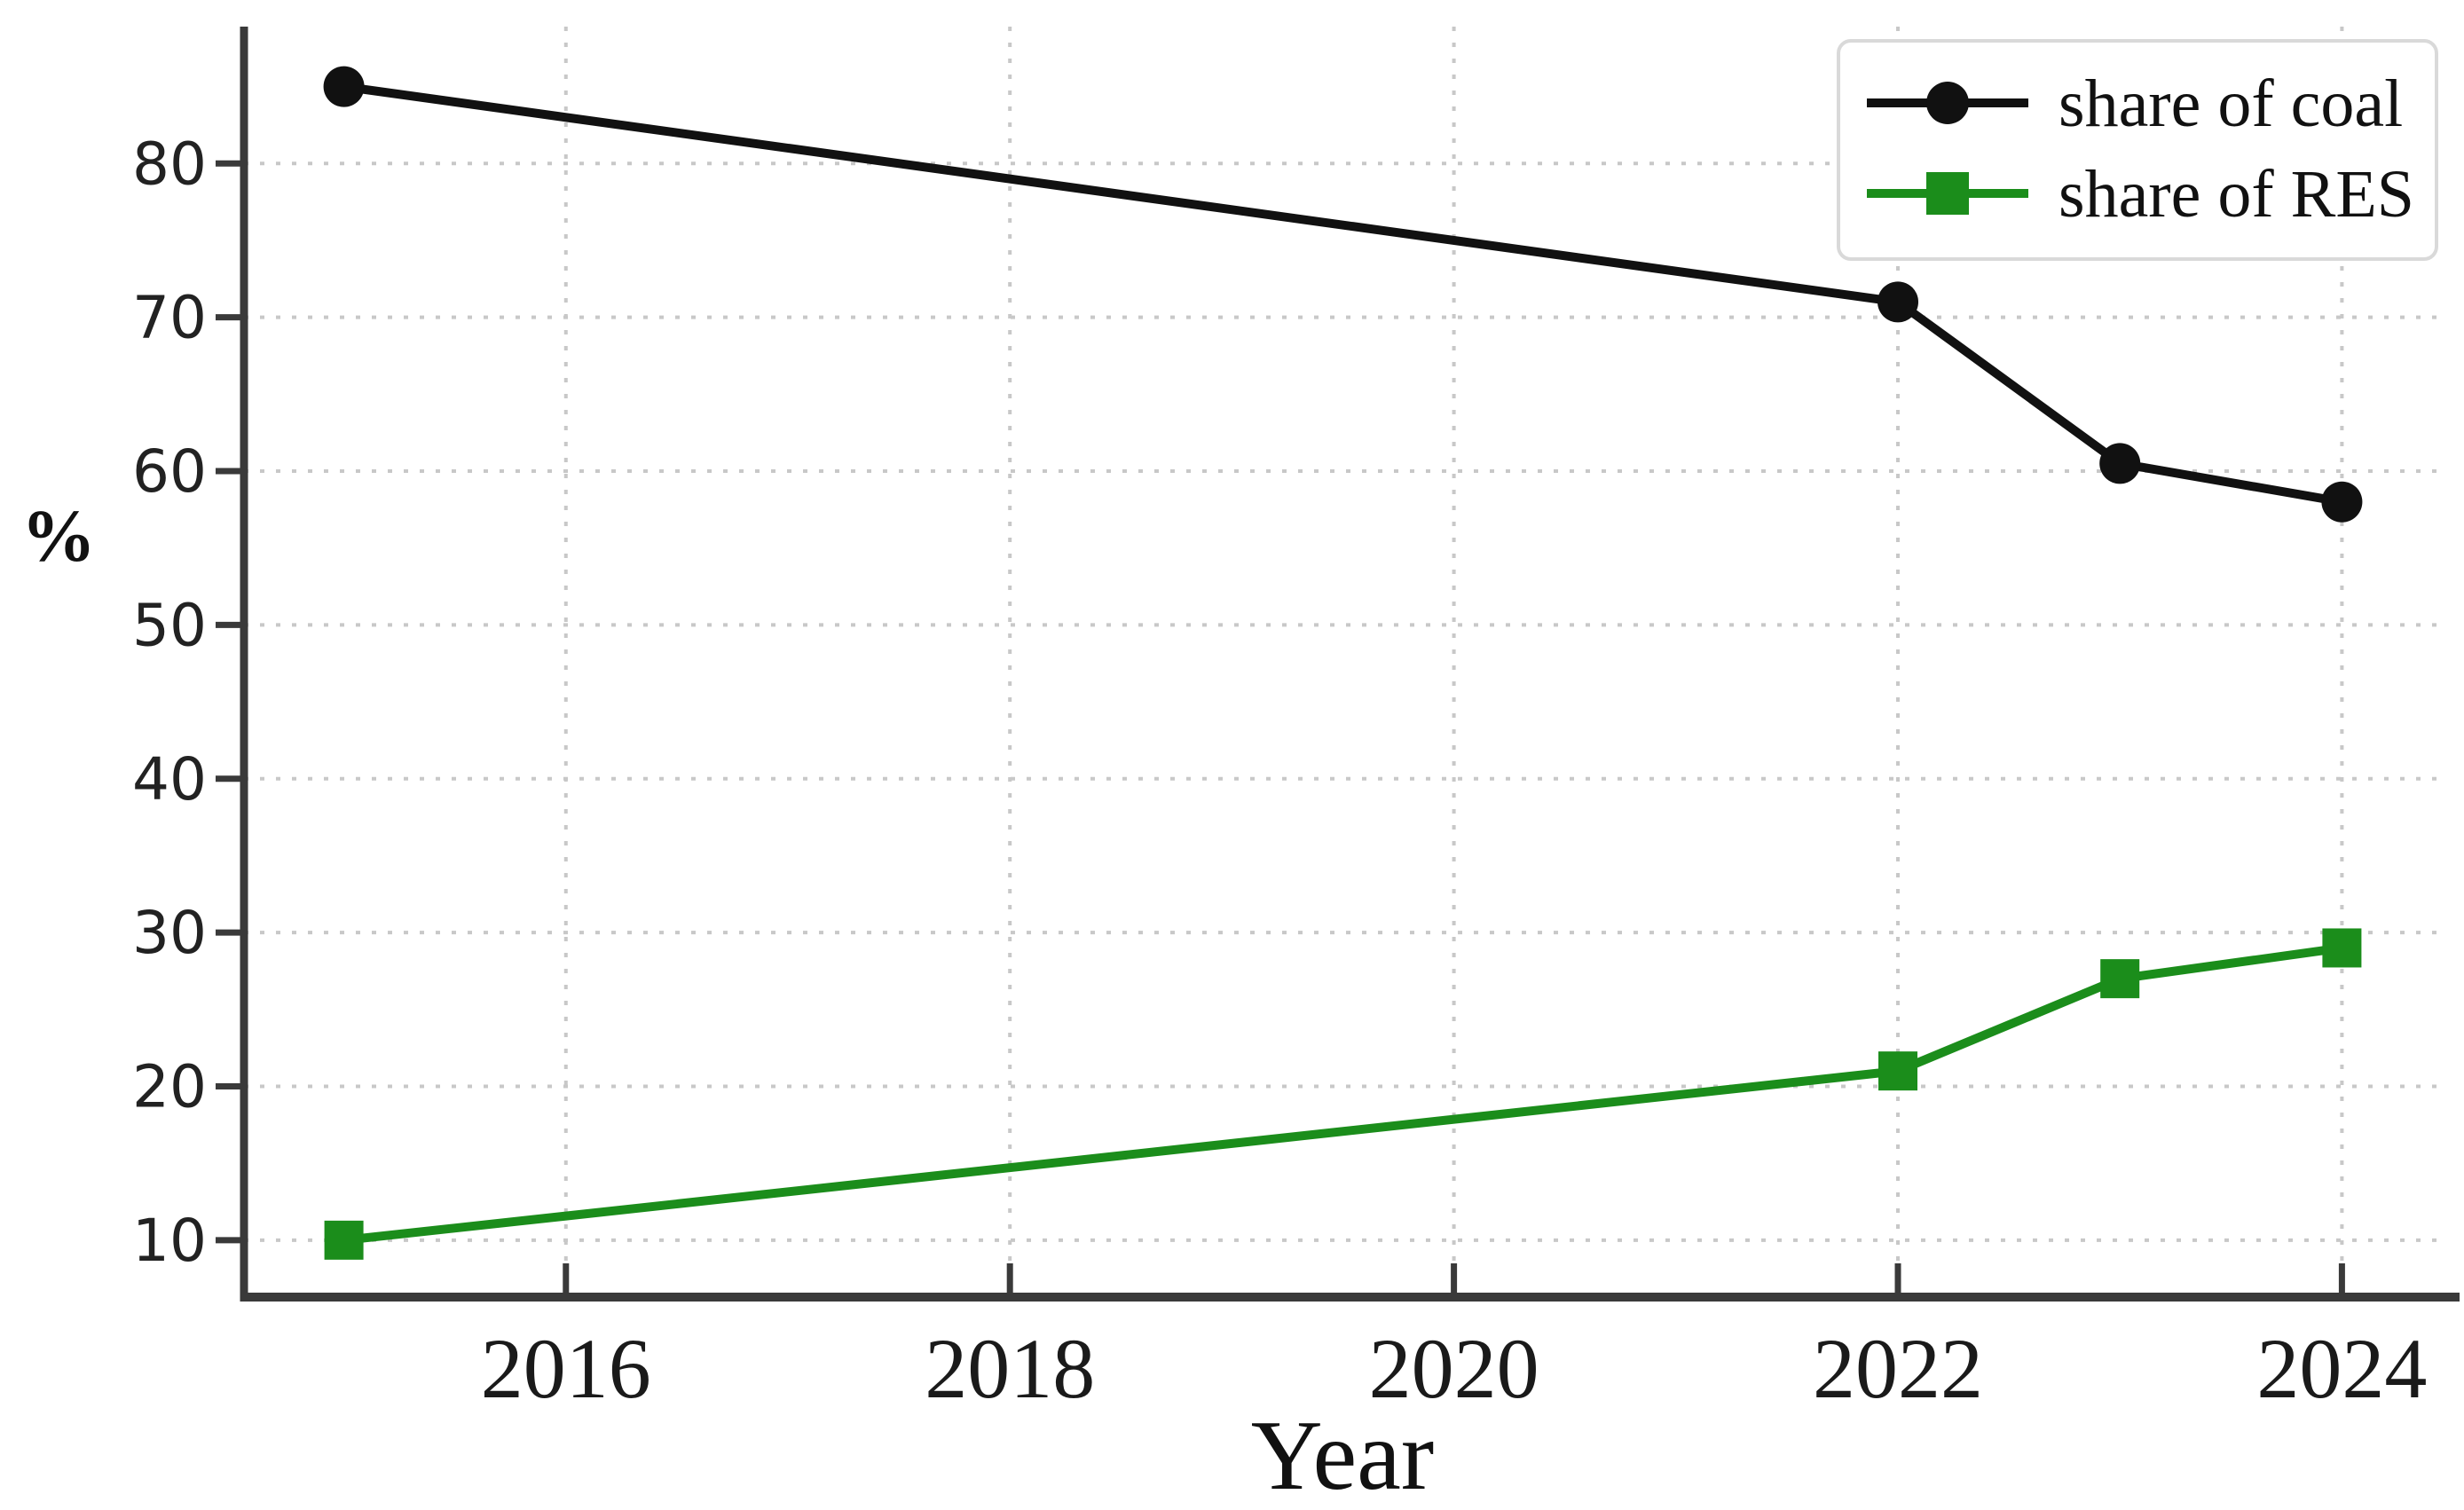 The image size is (2464, 1510). Describe the element at coordinates (2341, 1368) in the screenshot. I see `x-tick-label: 2024` at that location.